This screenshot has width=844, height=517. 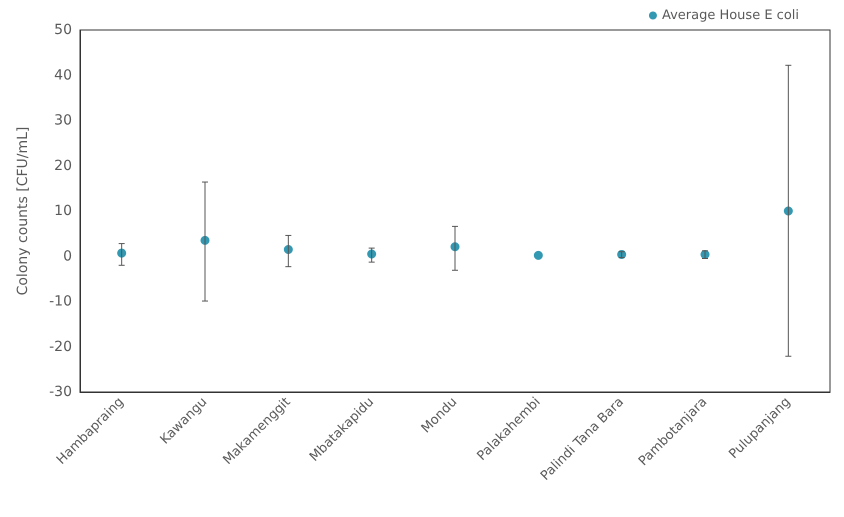 I want to click on y-tick-label: -20, so click(x=60, y=346).